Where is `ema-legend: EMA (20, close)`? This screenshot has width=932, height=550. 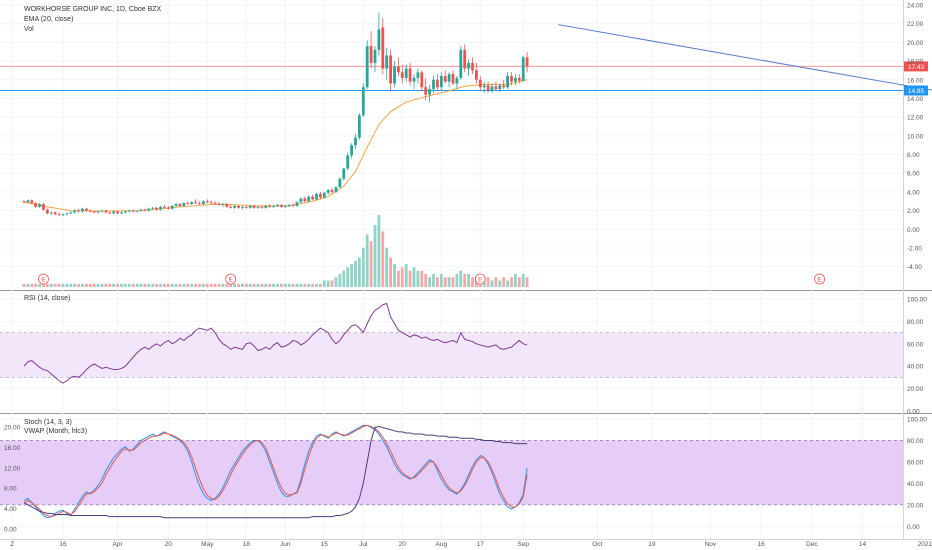 ema-legend: EMA (20, close) is located at coordinates (48, 19).